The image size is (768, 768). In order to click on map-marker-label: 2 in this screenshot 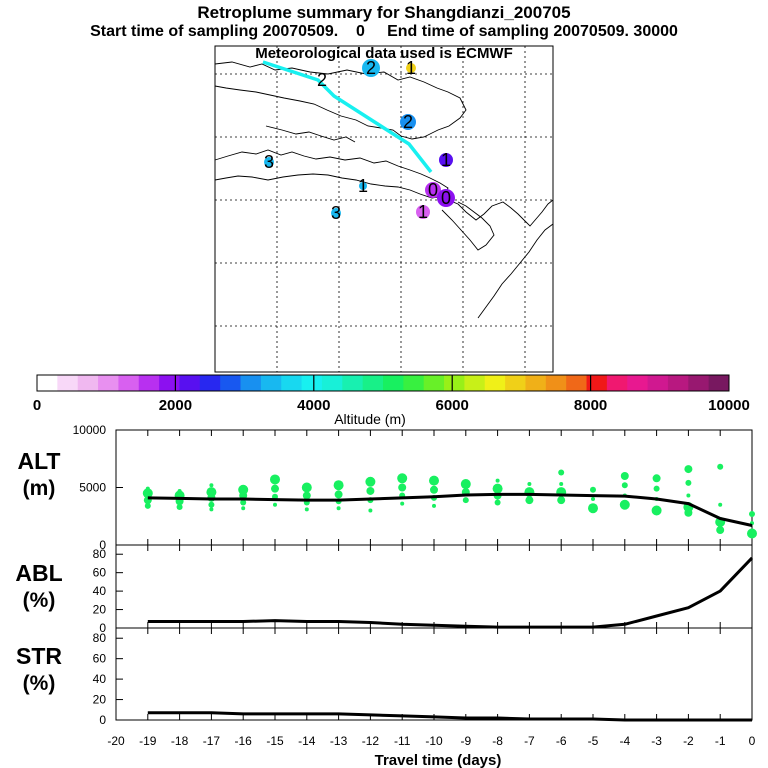, I will do `click(408, 122)`.